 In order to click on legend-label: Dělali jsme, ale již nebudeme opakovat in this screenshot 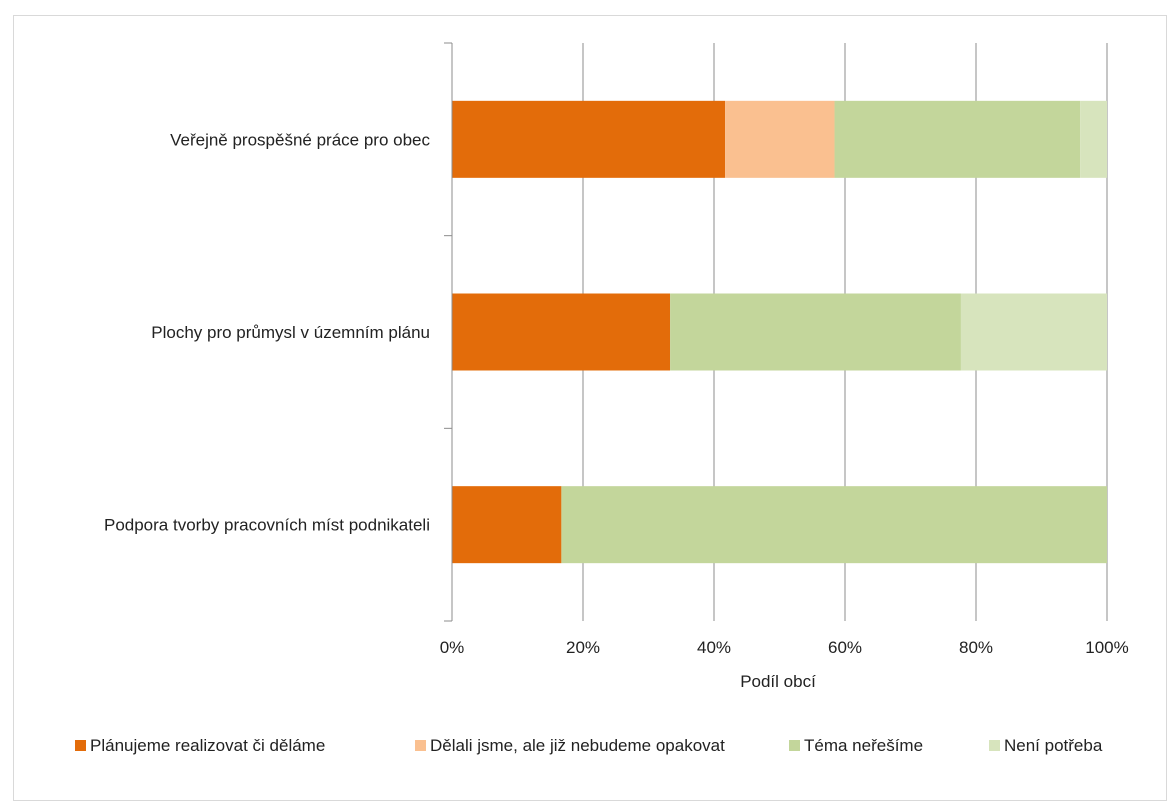, I will do `click(577, 745)`.